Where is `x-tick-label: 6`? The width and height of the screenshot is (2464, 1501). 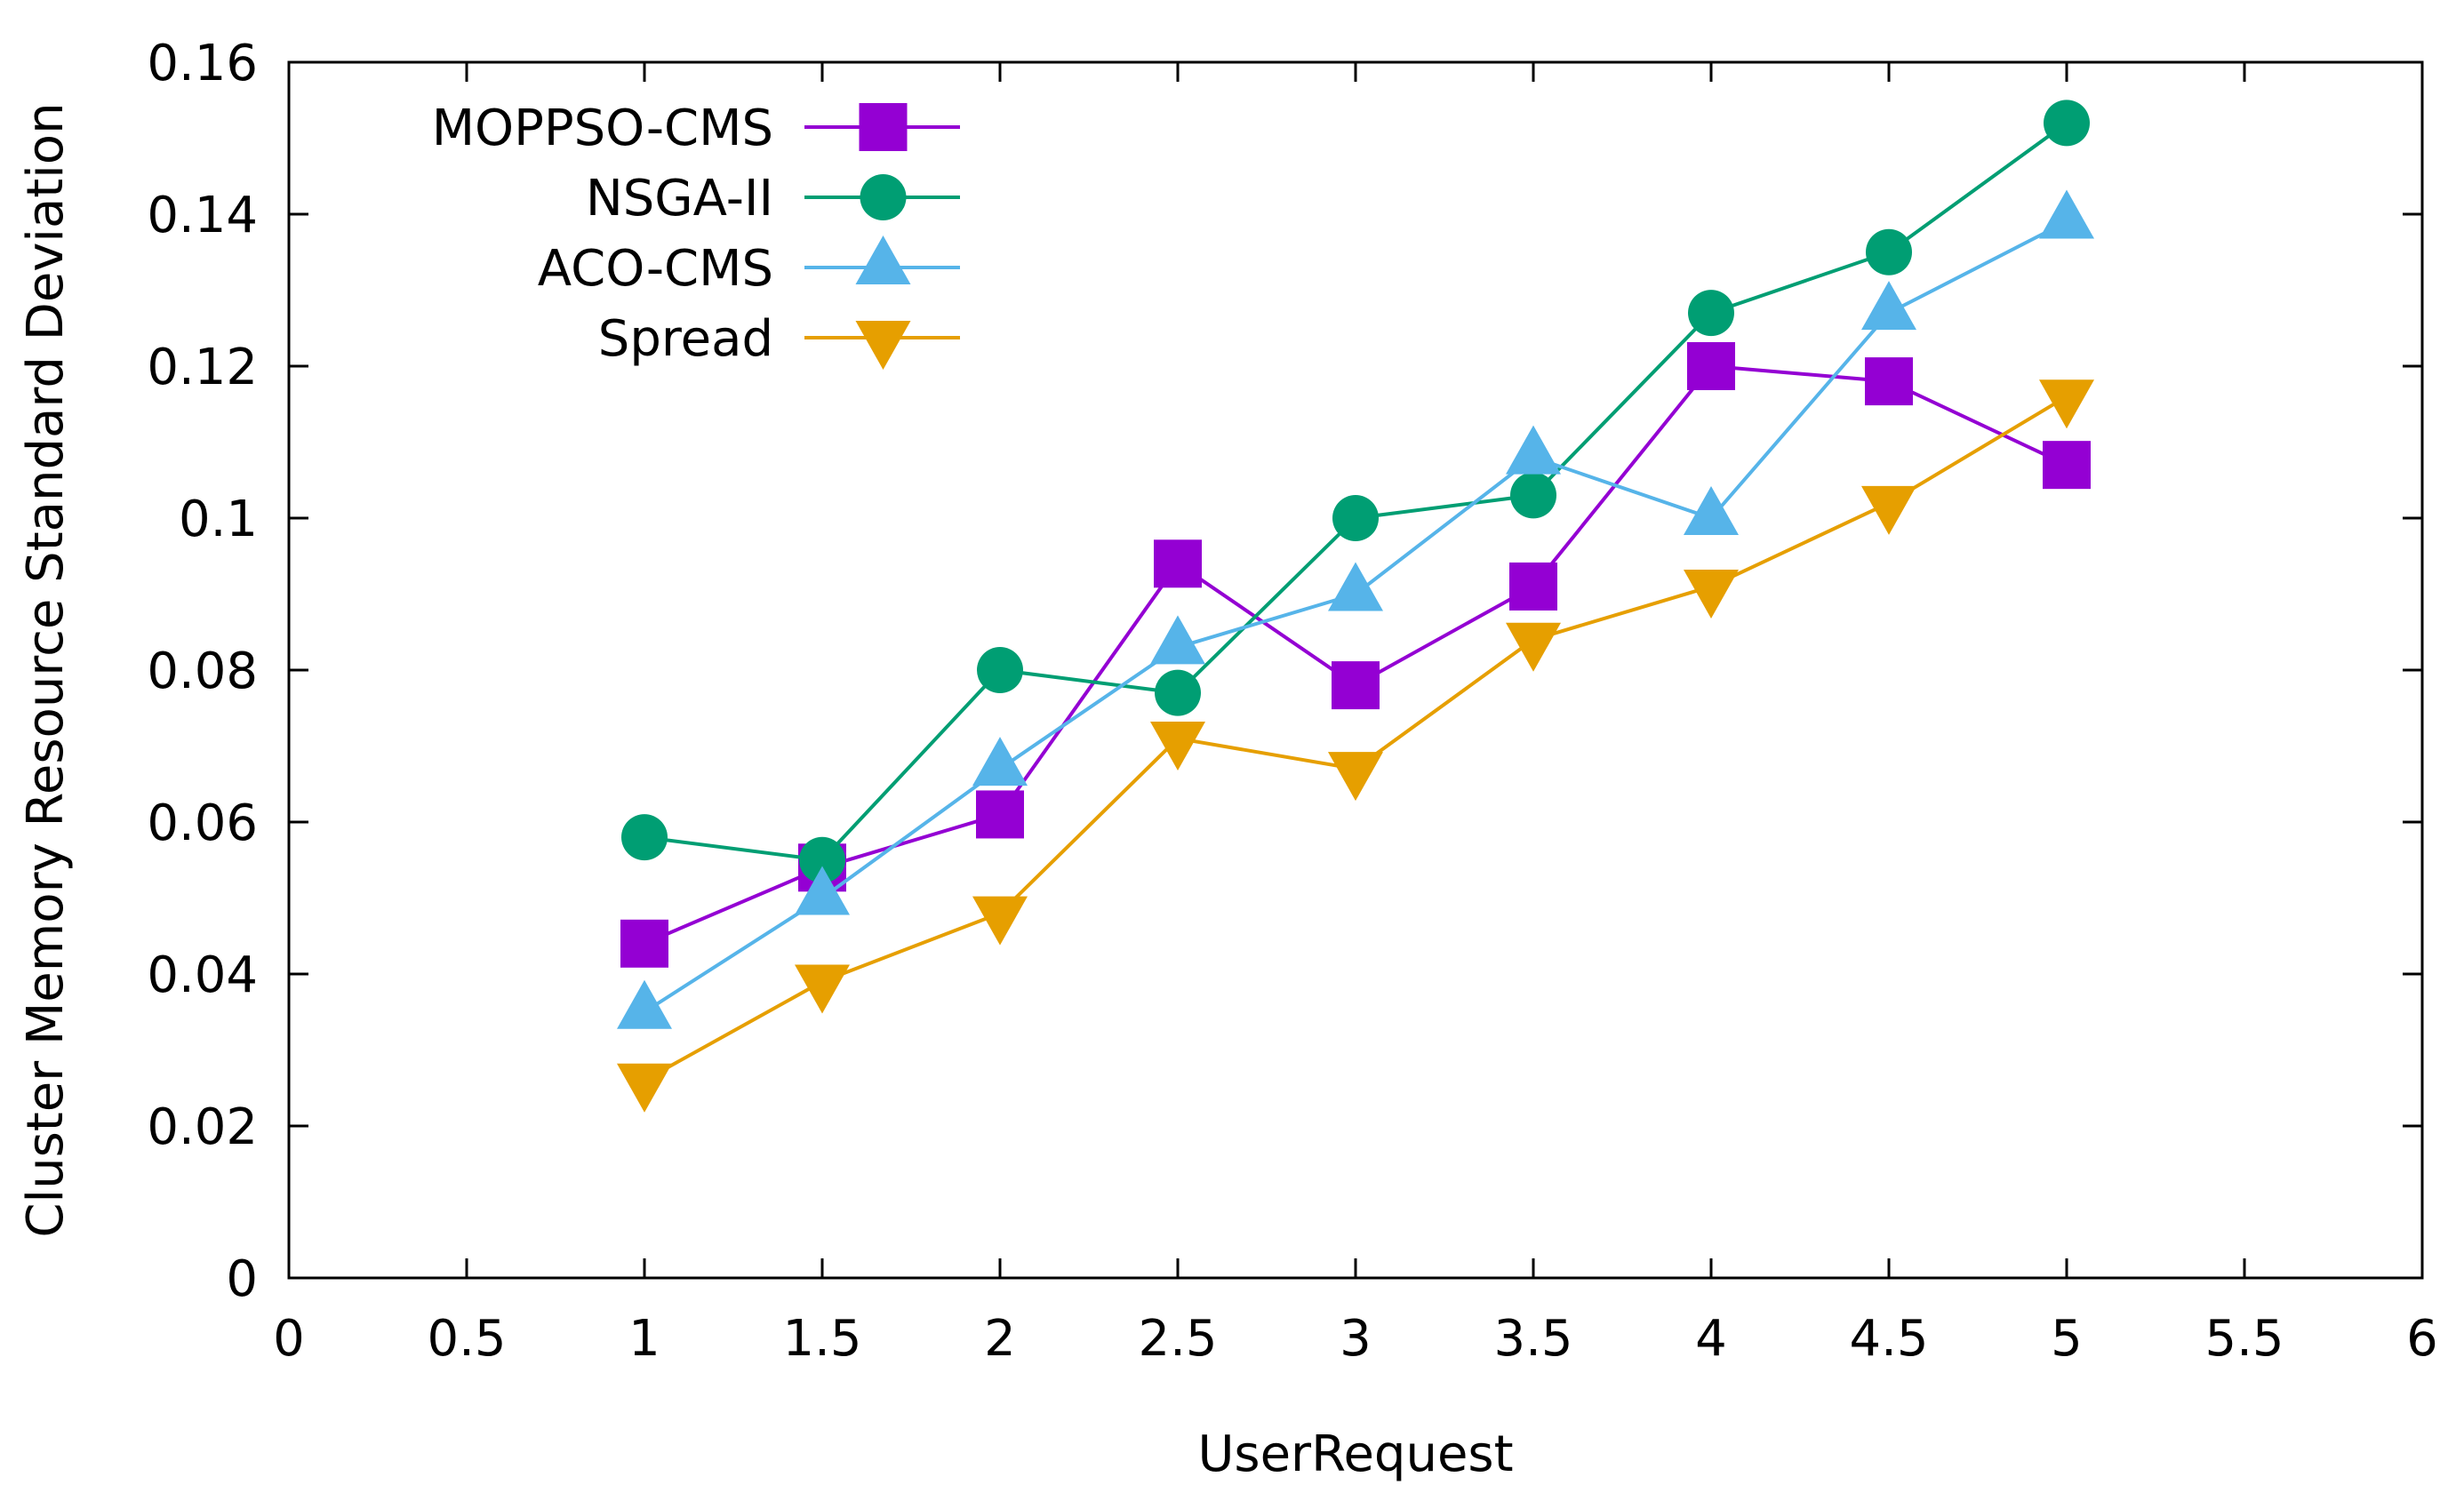
x-tick-label: 6 is located at coordinates (2422, 1339).